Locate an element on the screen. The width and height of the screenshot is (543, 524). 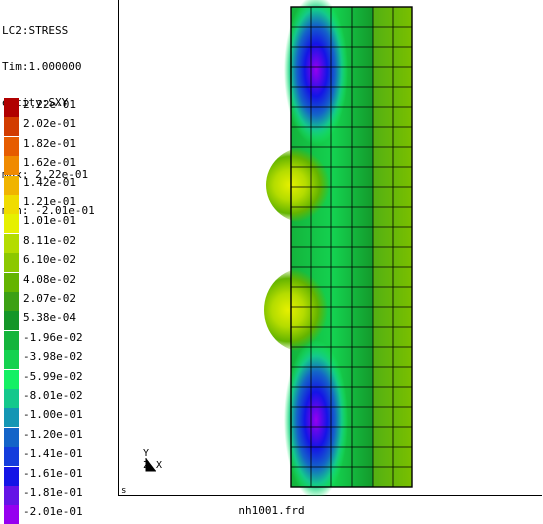
legend-entry: 2.22e-01 is located at coordinates (61, 107).